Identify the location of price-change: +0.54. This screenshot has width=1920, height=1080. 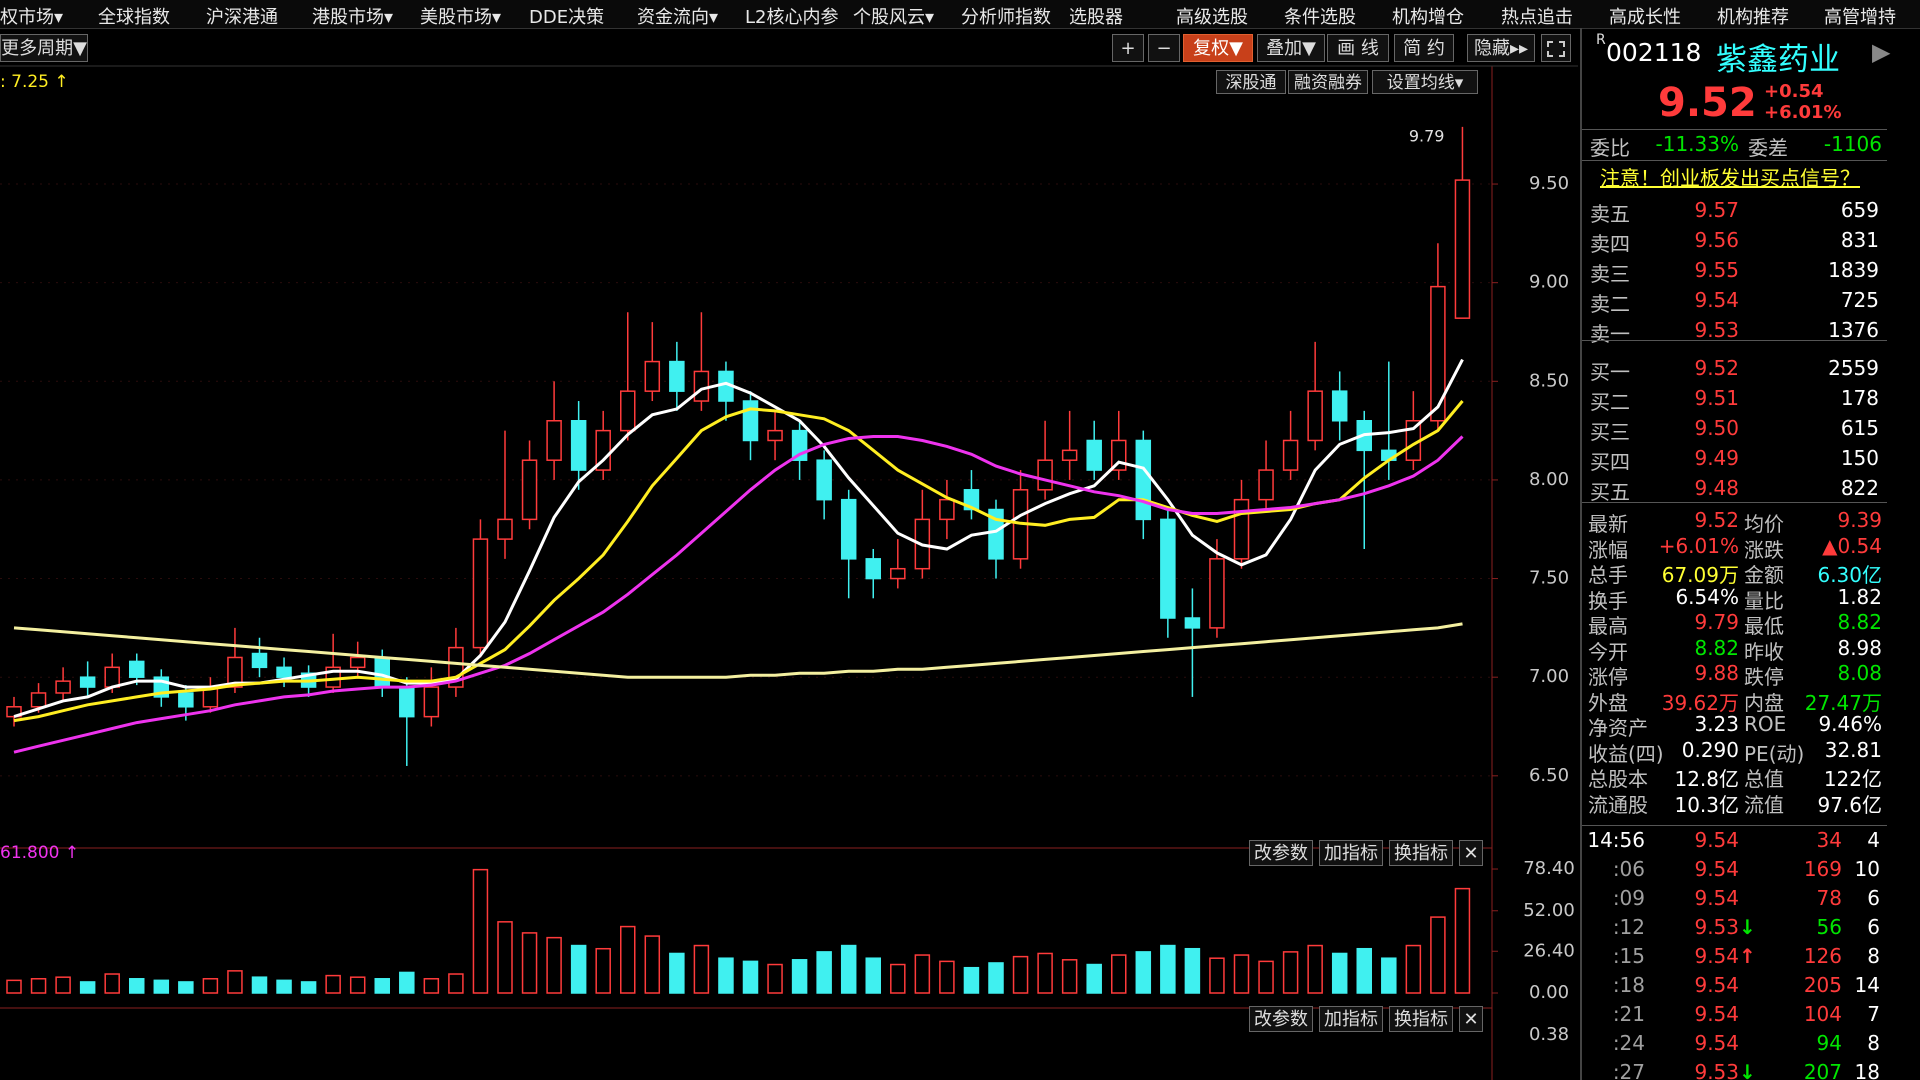
(1794, 91).